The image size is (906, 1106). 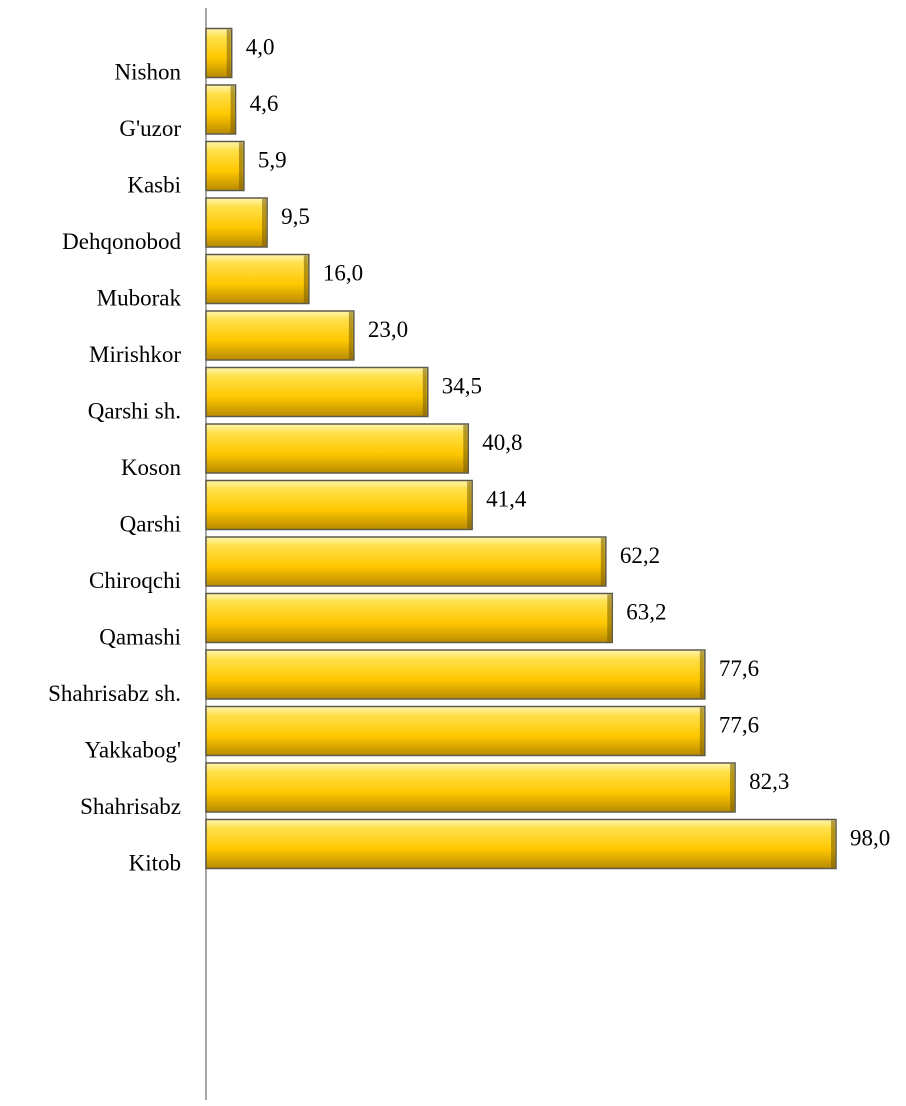 What do you see at coordinates (130, 806) in the screenshot?
I see `category-label: Shahrisabz` at bounding box center [130, 806].